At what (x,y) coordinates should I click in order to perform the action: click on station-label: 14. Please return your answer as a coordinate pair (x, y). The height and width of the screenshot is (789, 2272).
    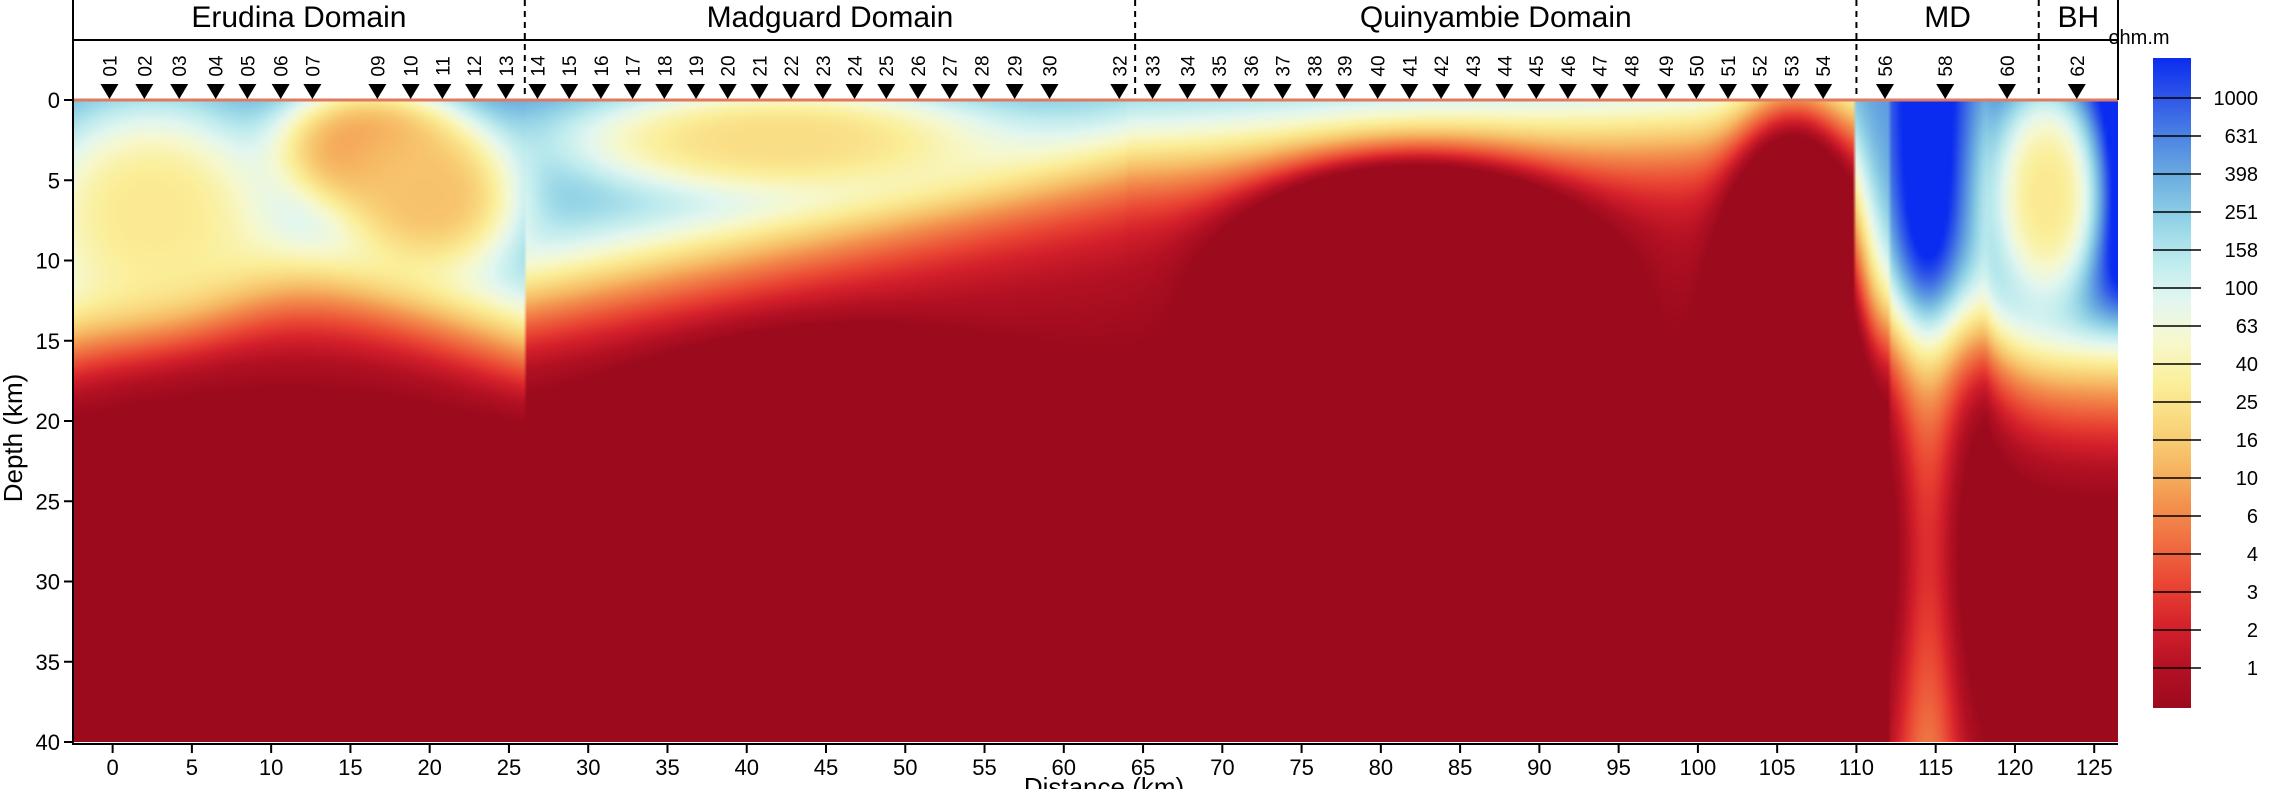
    Looking at the image, I should click on (538, 66).